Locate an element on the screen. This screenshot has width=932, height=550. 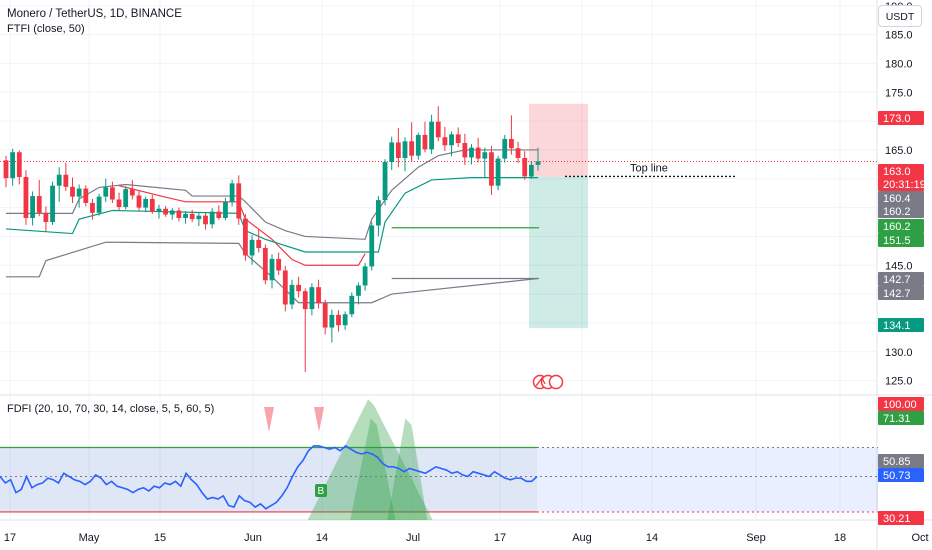
osc-scale-tag-text: 50.73 is located at coordinates (897, 476).